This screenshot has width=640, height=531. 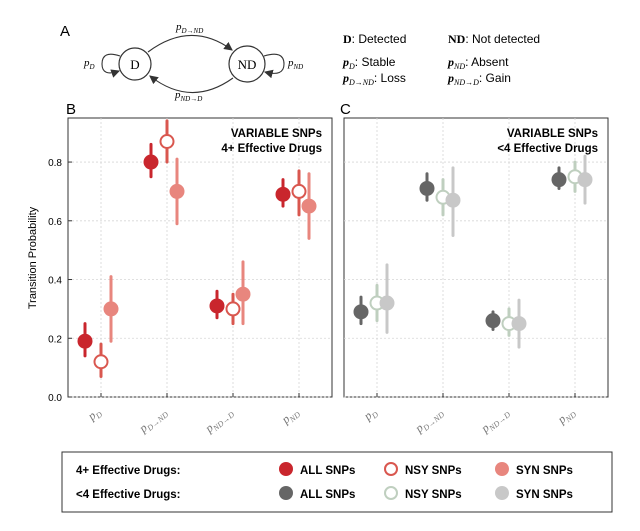 What do you see at coordinates (295, 64) in the screenshot?
I see `loop-right-label: pND` at bounding box center [295, 64].